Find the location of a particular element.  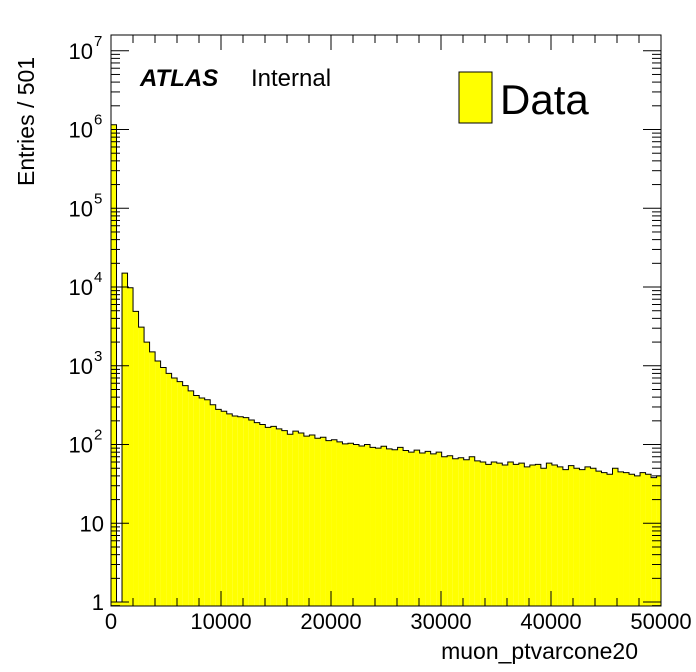

svg-text: 5 is located at coordinates (98, 198).